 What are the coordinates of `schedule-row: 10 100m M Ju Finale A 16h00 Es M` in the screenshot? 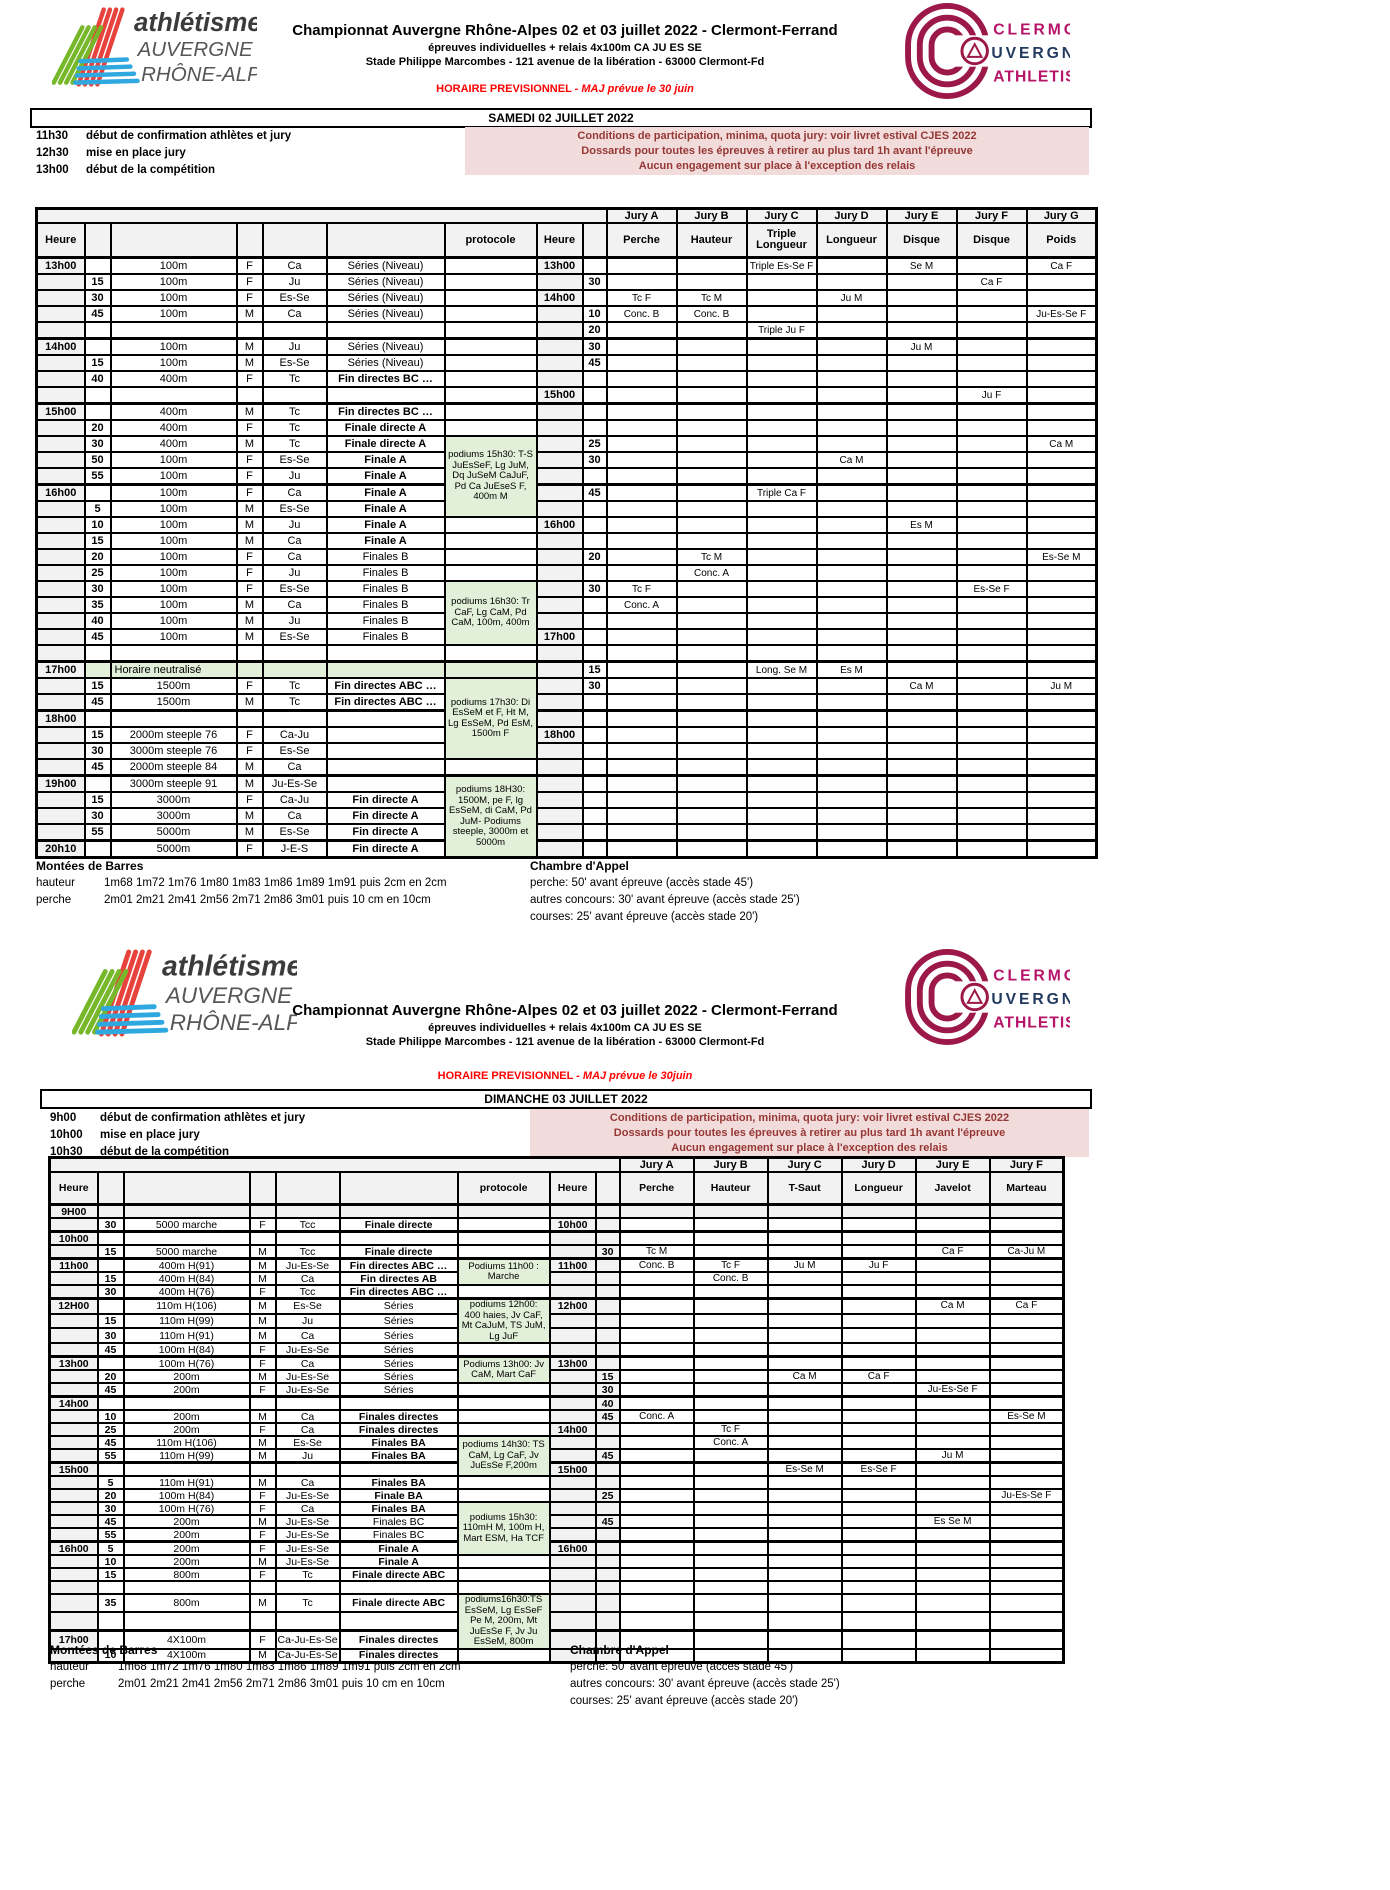 It's located at (566, 525).